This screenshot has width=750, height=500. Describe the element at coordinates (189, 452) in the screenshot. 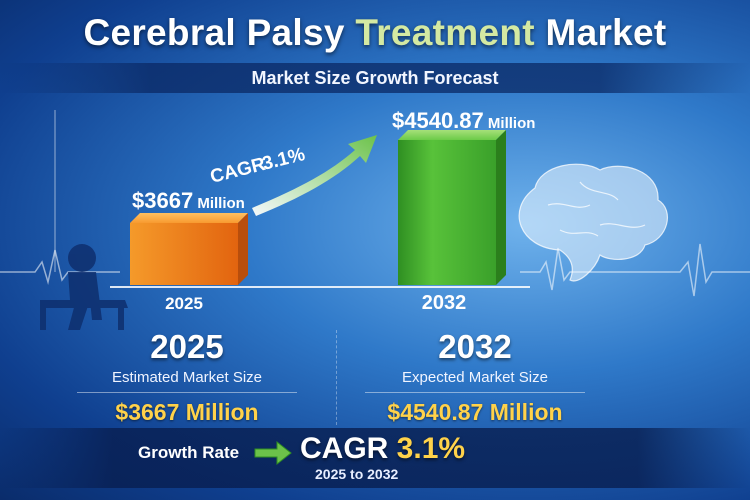

I see `growth-label: Growth Rate` at that location.